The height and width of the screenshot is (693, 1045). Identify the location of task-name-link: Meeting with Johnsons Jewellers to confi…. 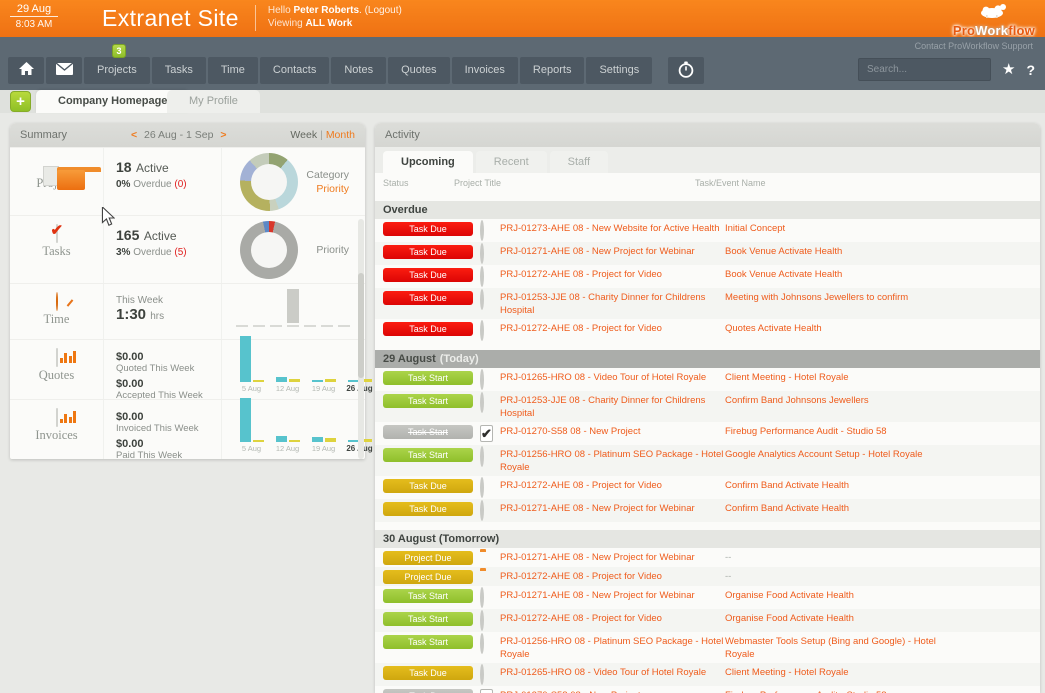
(817, 297).